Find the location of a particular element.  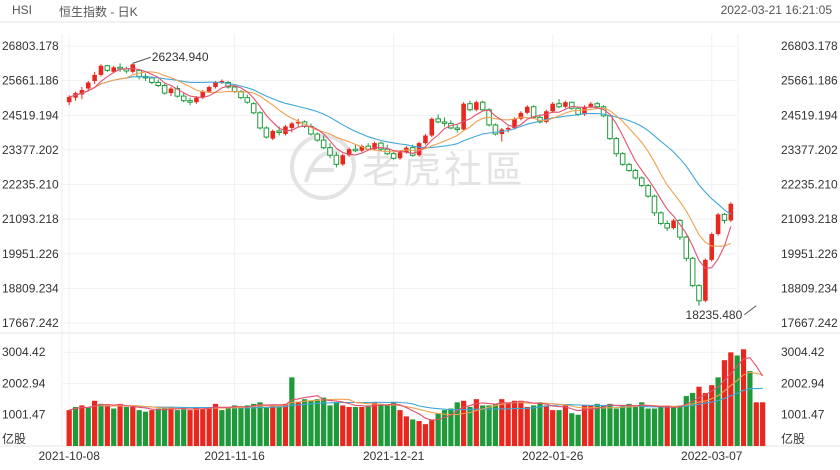

price-tick-label-left: 24519.194 is located at coordinates (30, 115).